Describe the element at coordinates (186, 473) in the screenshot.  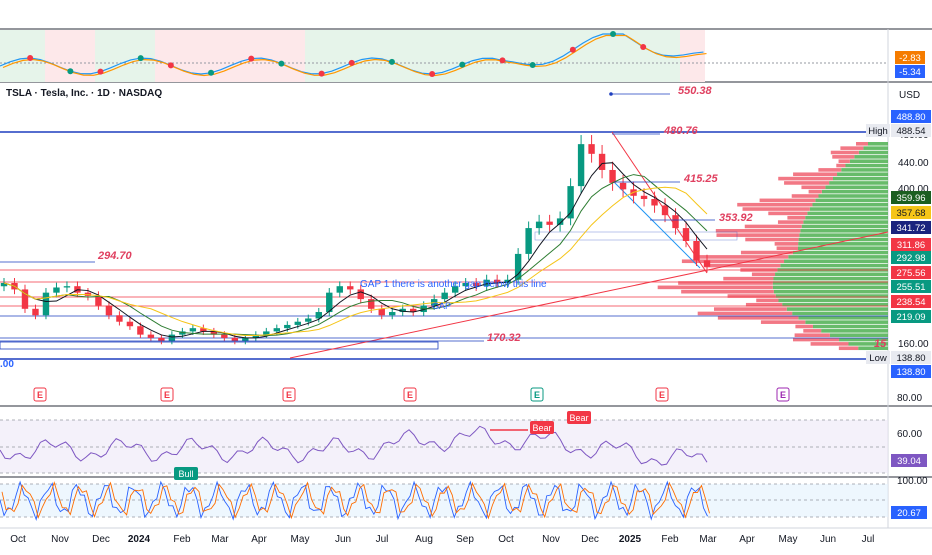
I see `rsi-signal-badge` at that location.